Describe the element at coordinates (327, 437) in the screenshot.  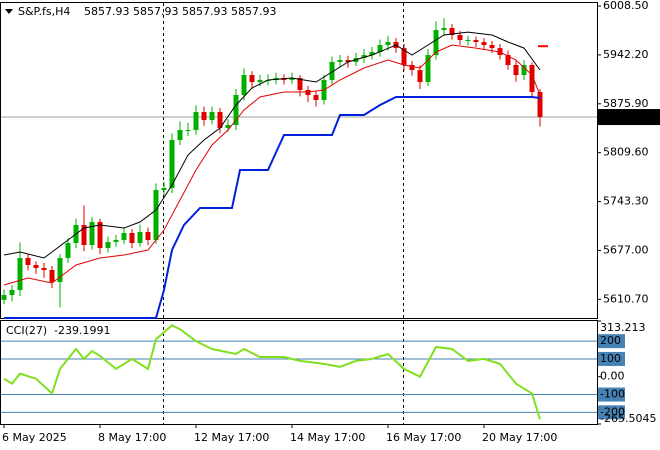
I see `x-tick-label: 14 May 17:00` at that location.